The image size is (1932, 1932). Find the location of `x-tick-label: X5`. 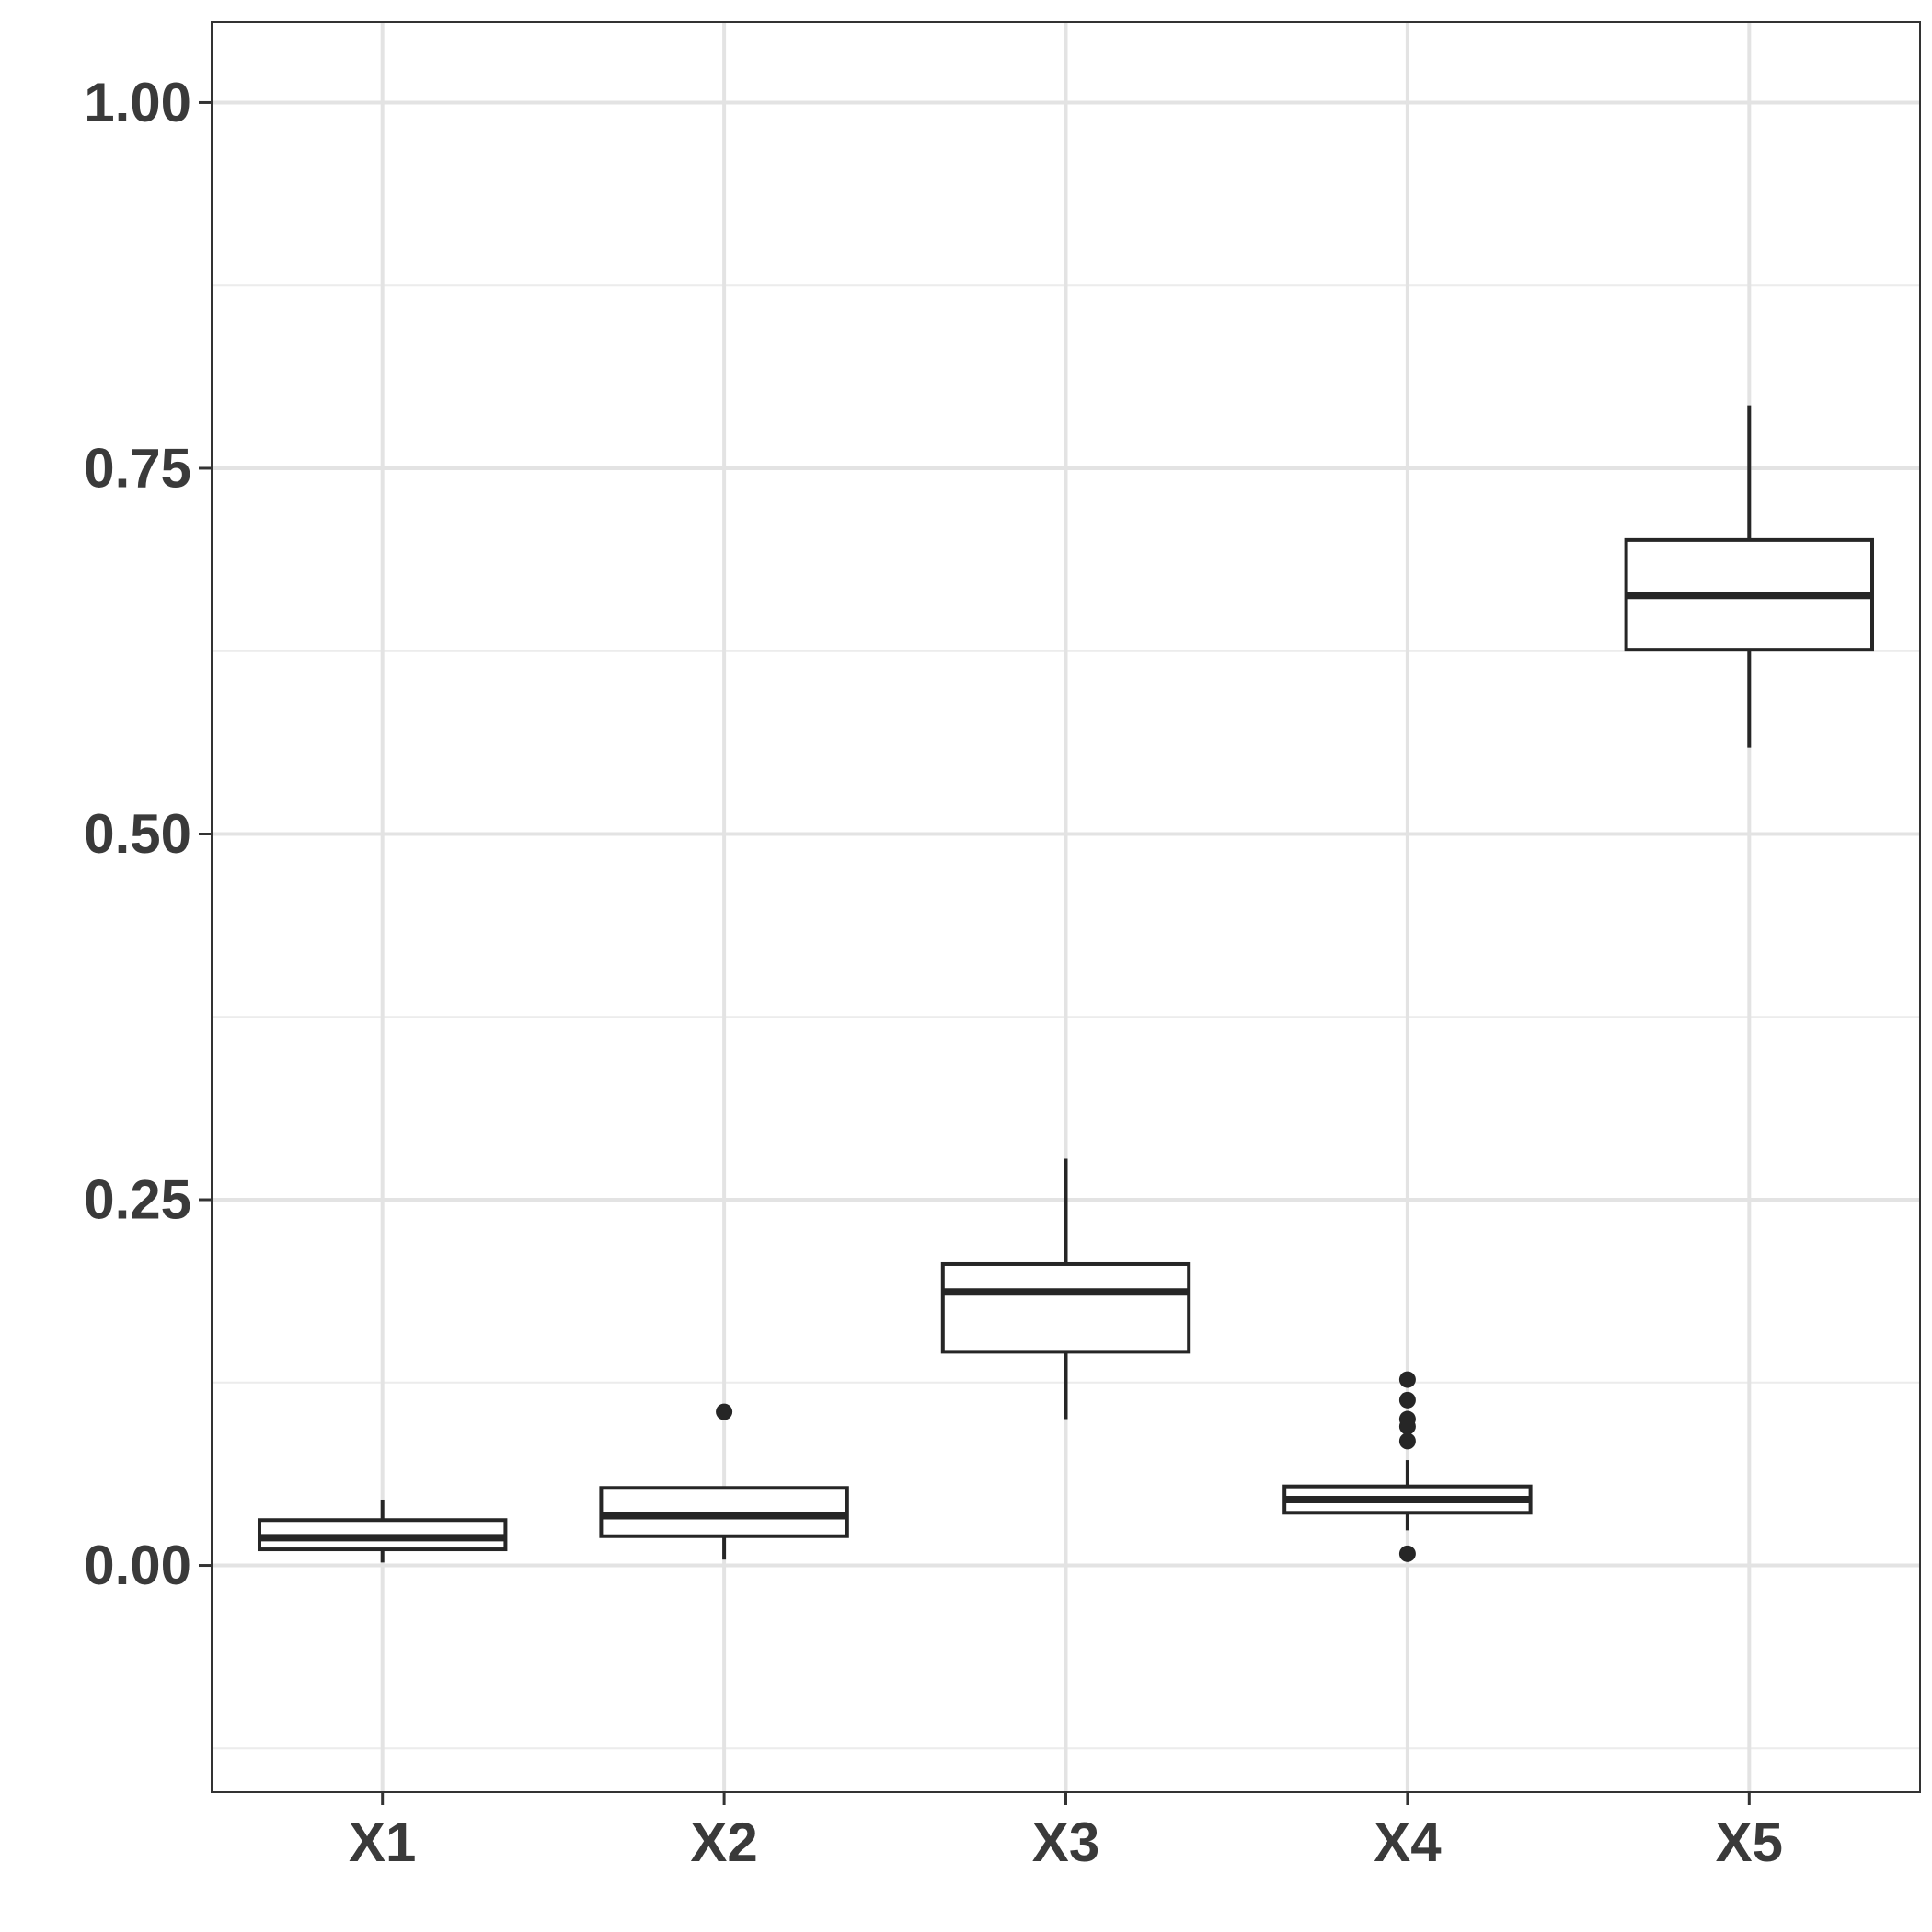

x-tick-label: X5 is located at coordinates (1749, 1842).